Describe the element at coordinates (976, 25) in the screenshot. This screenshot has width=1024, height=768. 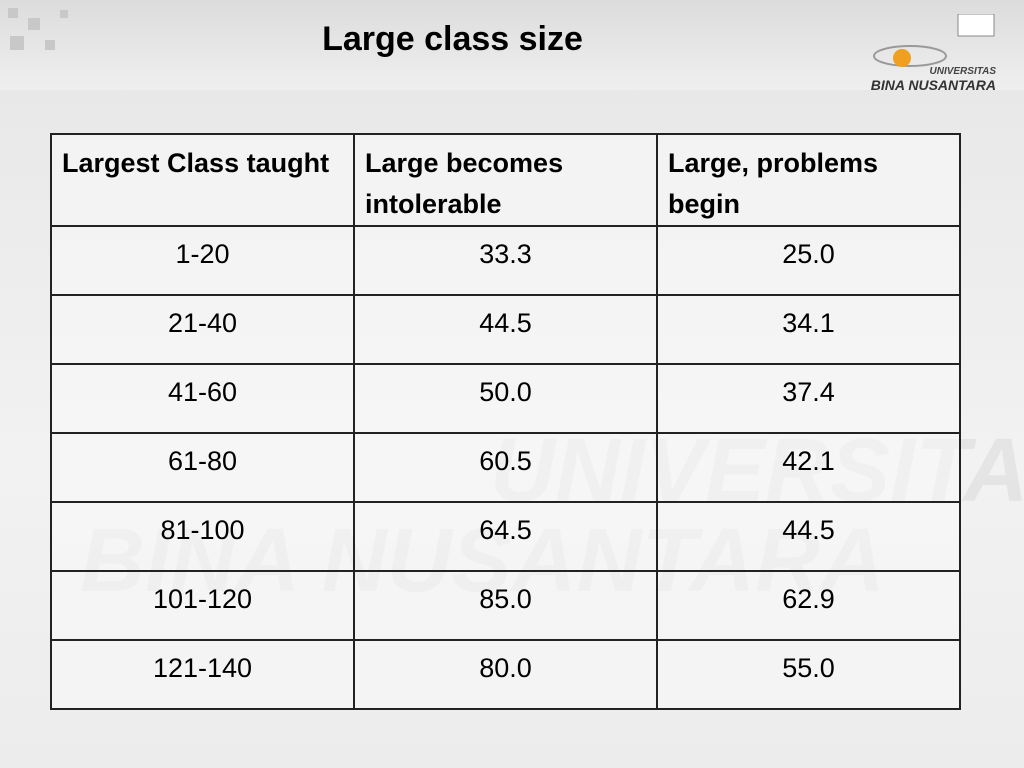
I see `logo-badge` at that location.